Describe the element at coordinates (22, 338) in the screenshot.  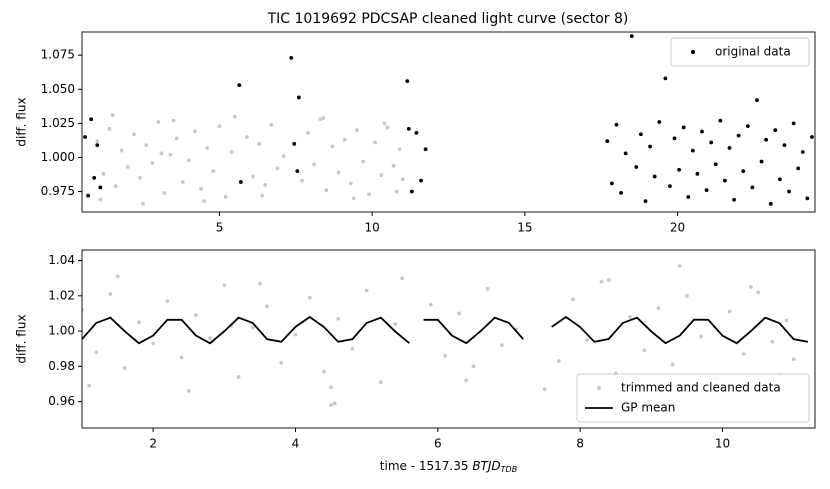
I see `y-axis-label: diff. flux` at that location.